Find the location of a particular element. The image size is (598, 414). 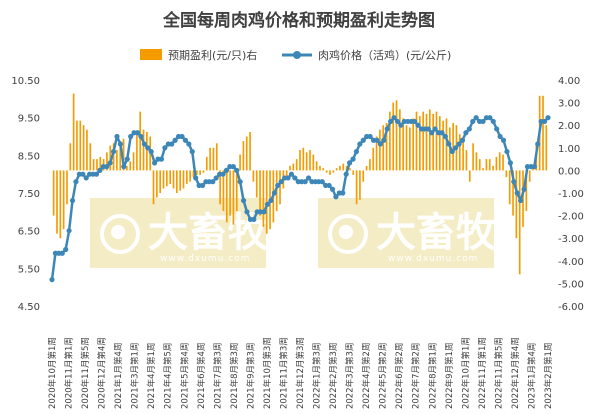

watermark-domain: www.dxumu.com is located at coordinates (433, 259).